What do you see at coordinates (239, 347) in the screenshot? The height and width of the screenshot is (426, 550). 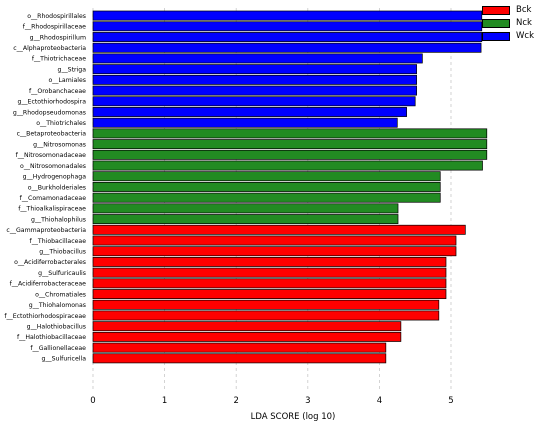 I see `bar-f-gallionellaceae` at bounding box center [239, 347].